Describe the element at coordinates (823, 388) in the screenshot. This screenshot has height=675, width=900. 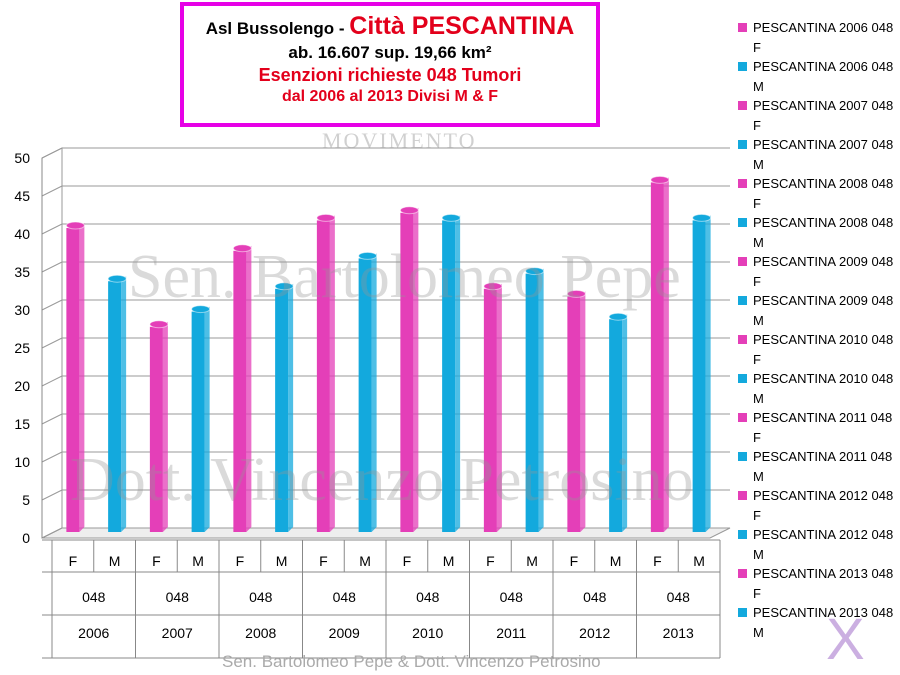
I see `legend-label: PESCANTINA 2010 048 M` at that location.